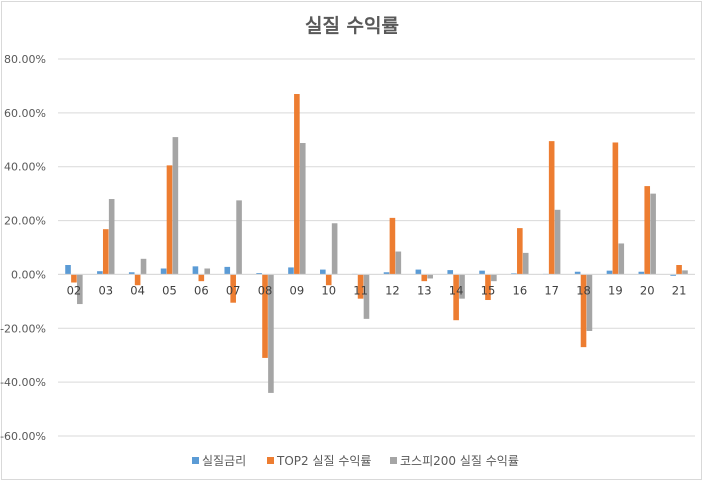 This screenshot has width=705, height=483. Describe the element at coordinates (25, 167) in the screenshot. I see `y-tick-label: 40.00%` at that location.